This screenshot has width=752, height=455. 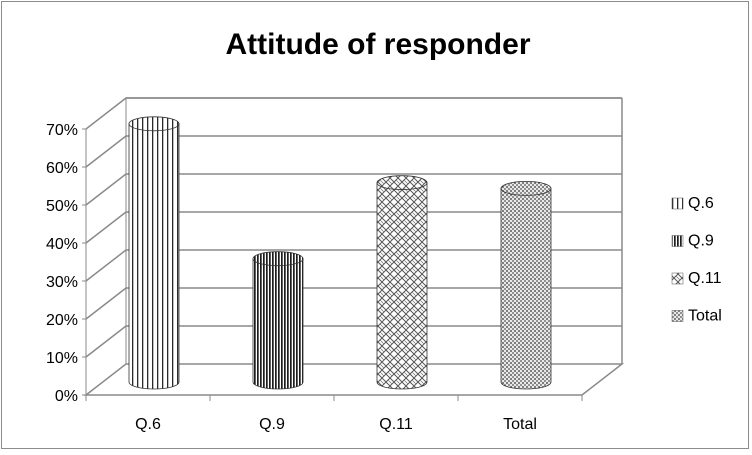 I want to click on legend-item: Q.6, so click(x=692, y=203).